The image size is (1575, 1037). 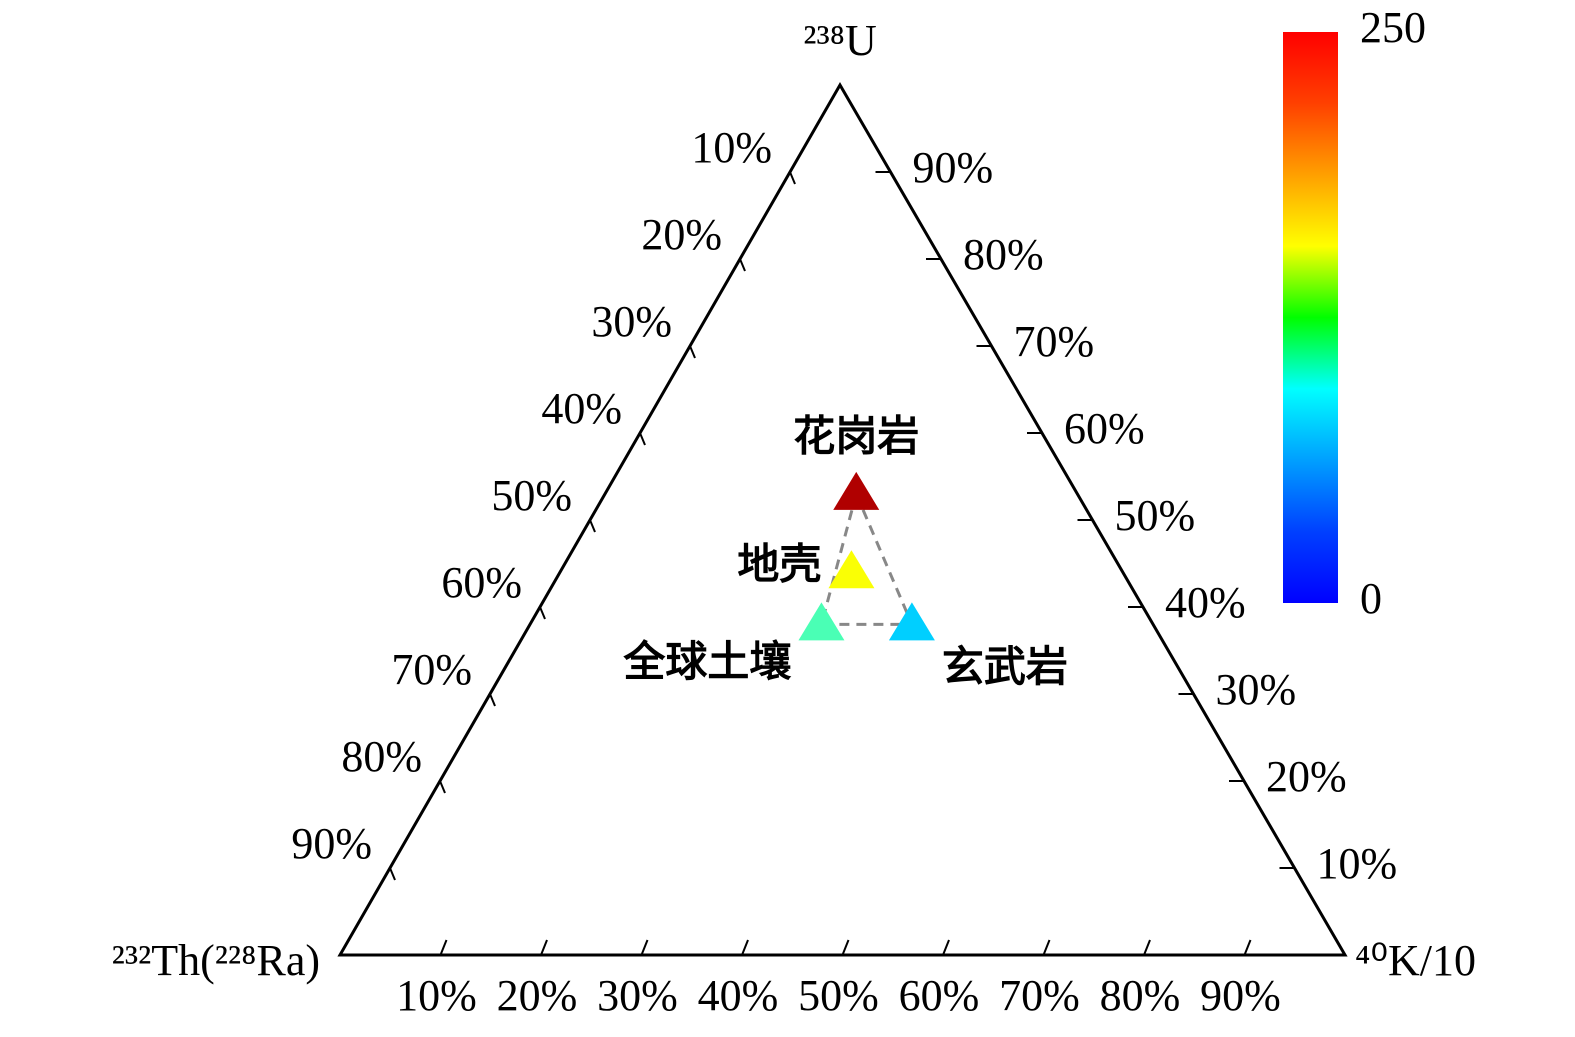 What do you see at coordinates (431, 669) in the screenshot?
I see `left-tick-label: 70%` at bounding box center [431, 669].